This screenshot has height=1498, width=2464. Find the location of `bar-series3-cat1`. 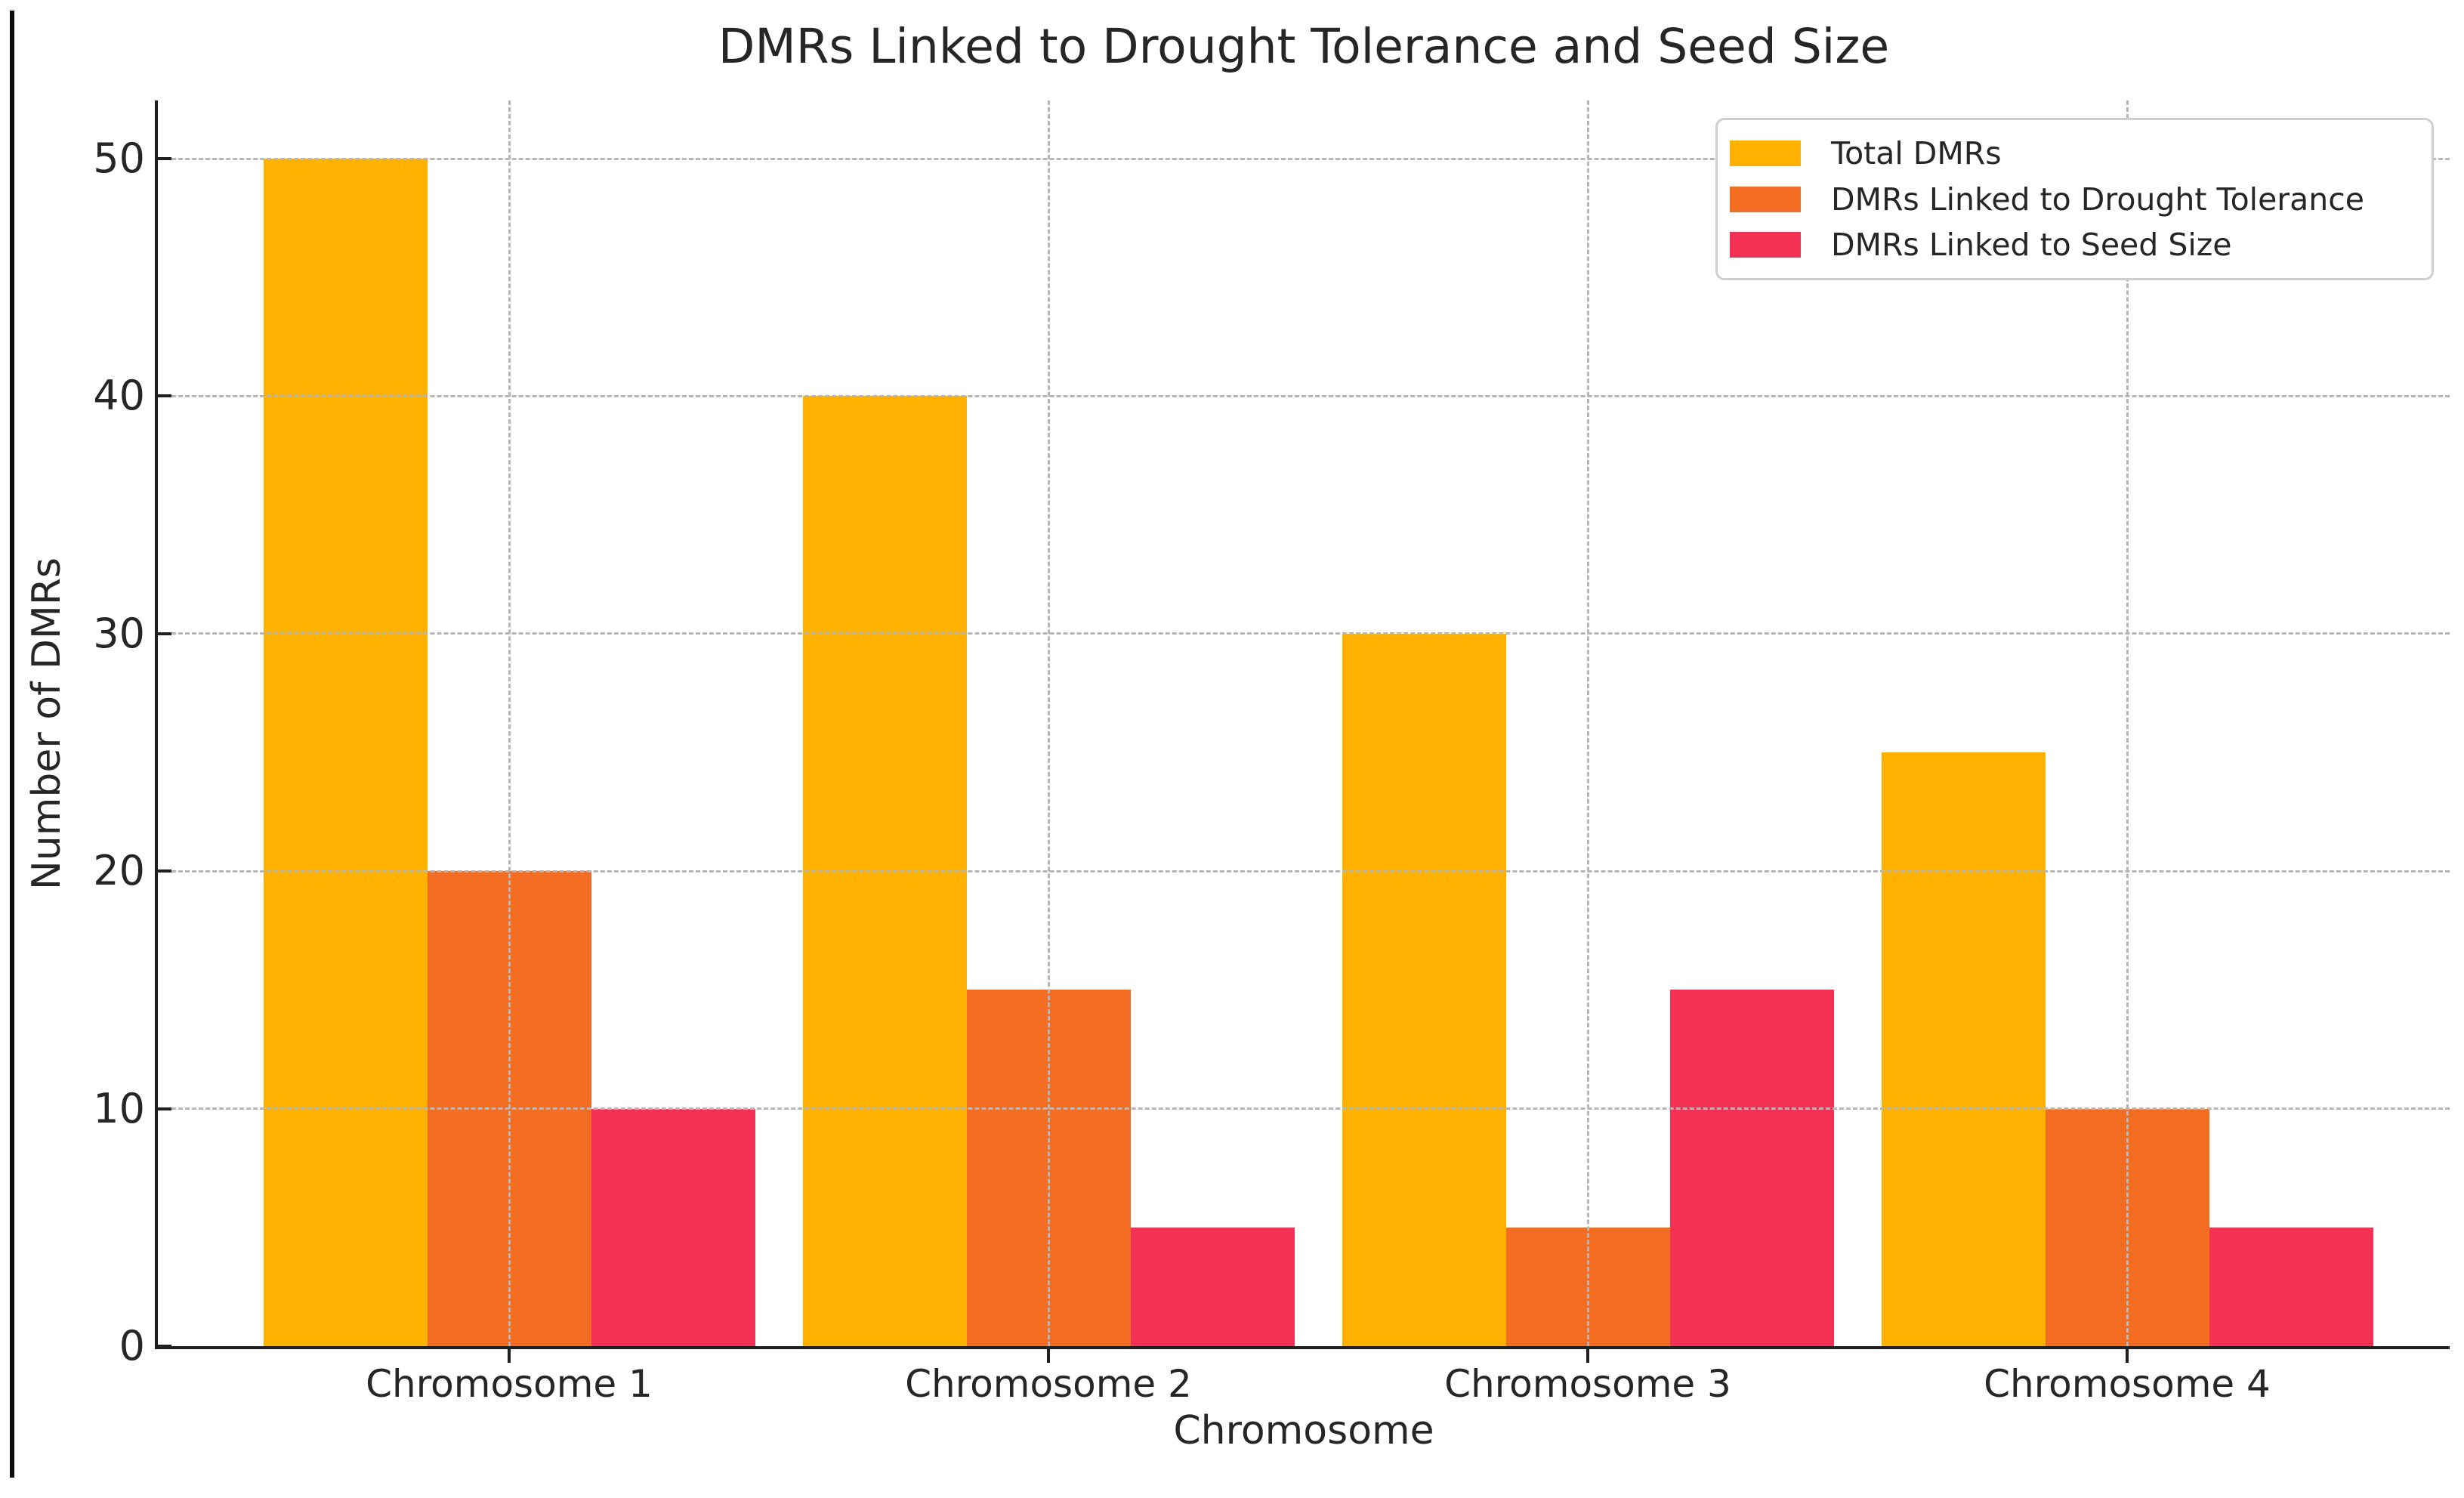

bar-series3-cat1 is located at coordinates (673, 1227).